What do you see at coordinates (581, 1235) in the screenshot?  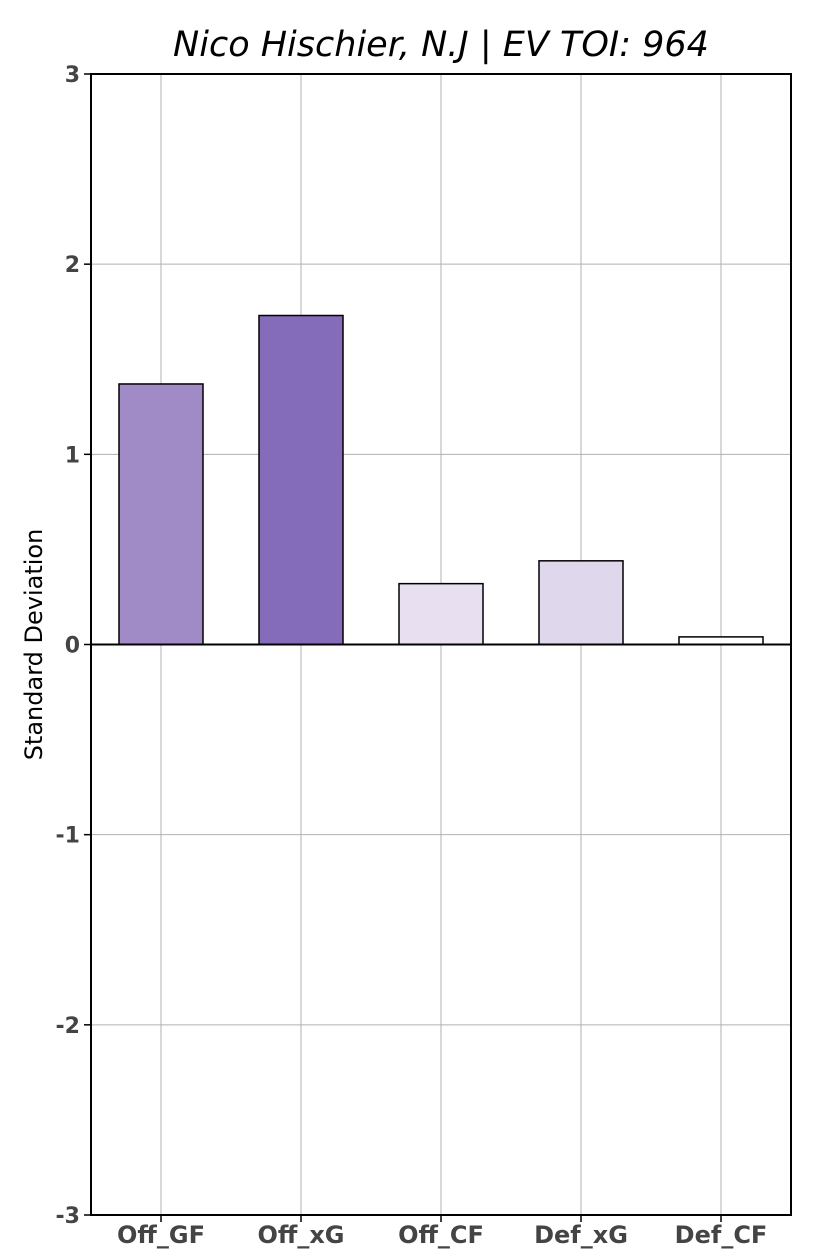 I see `x-tick-label: Def_xG` at bounding box center [581, 1235].